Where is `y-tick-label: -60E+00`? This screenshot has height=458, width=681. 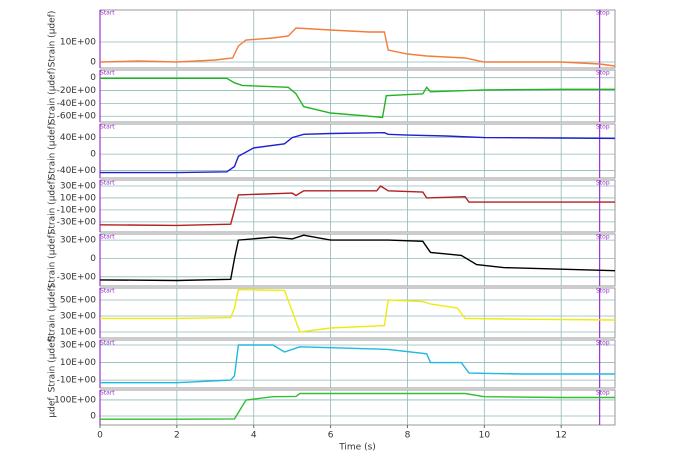 y-tick-label: -60E+00 is located at coordinates (77, 117).